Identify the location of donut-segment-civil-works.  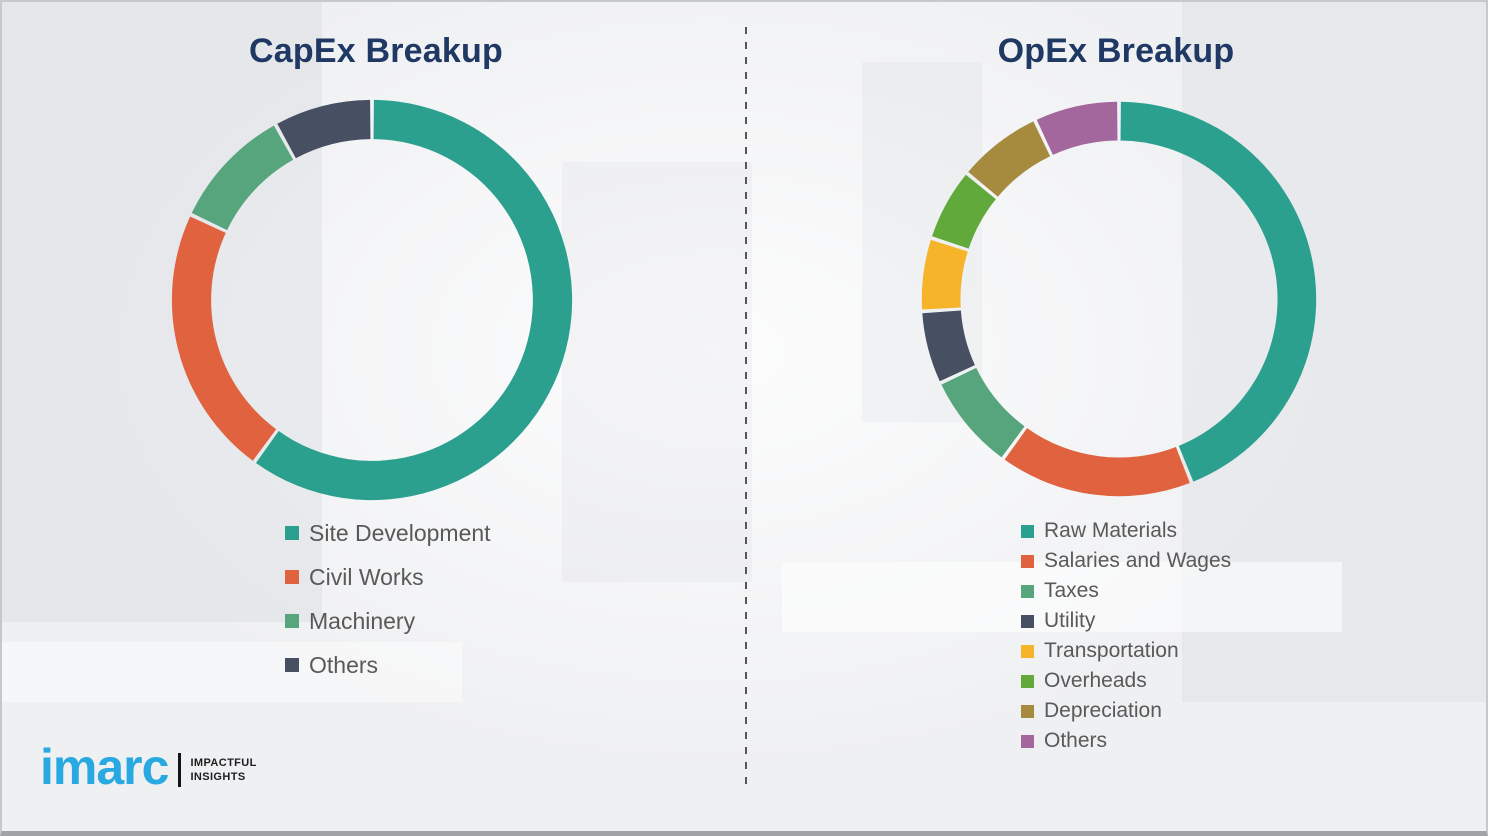
(224, 338).